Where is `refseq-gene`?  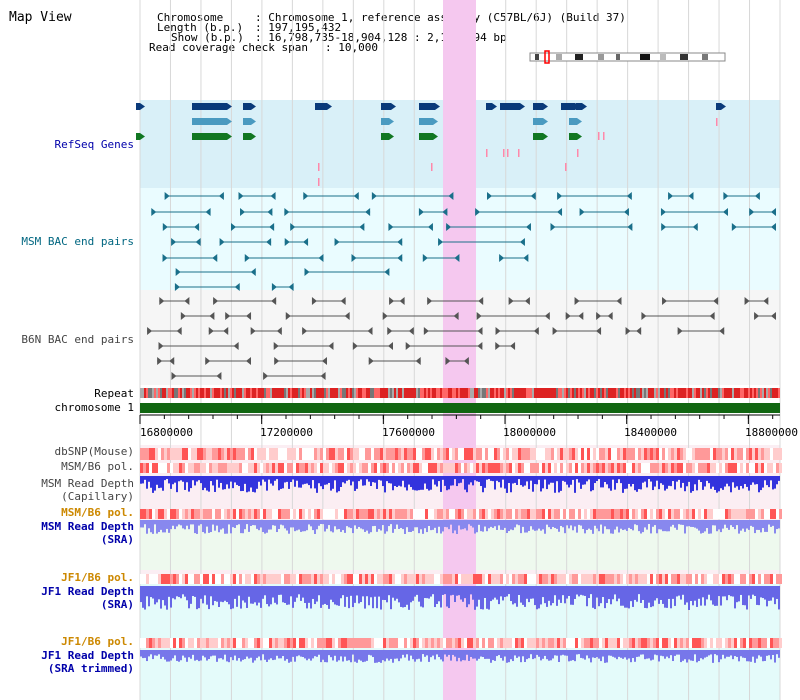 refseq-gene is located at coordinates (538, 121).